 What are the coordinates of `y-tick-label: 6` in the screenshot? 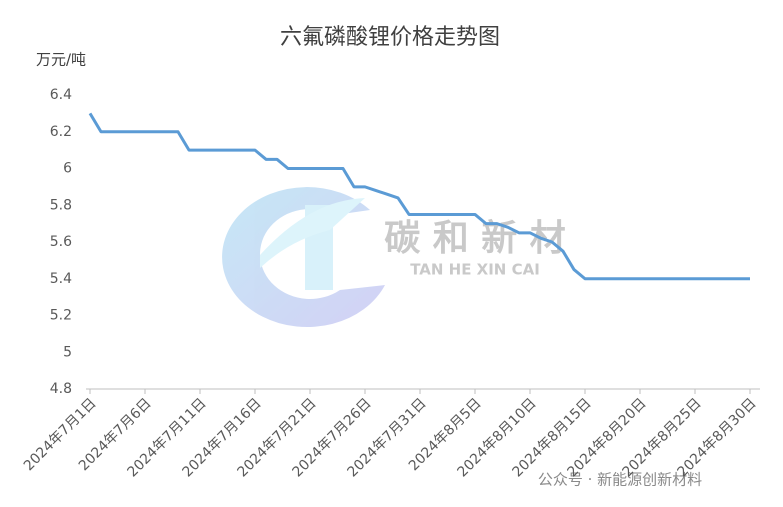 It's located at (67, 169).